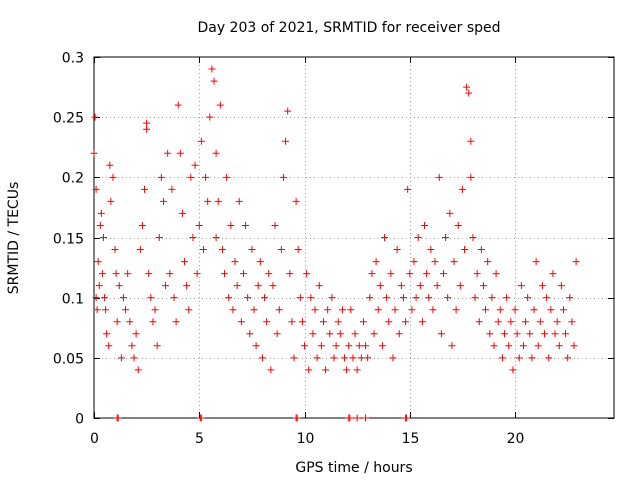 The image size is (640, 480). Describe the element at coordinates (199, 439) in the screenshot. I see `x-tick-label: 5` at that location.